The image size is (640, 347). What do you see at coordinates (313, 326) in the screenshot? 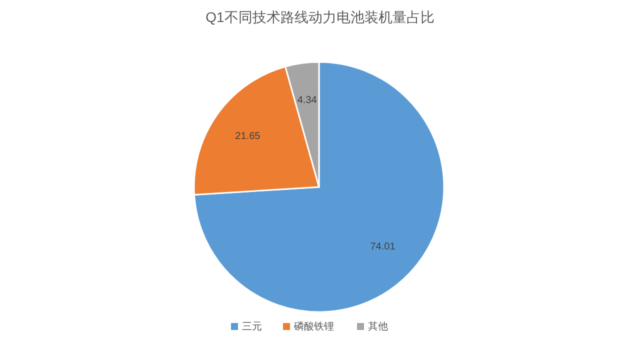
I see `legend-label: 磷酸铁锂` at bounding box center [313, 326].